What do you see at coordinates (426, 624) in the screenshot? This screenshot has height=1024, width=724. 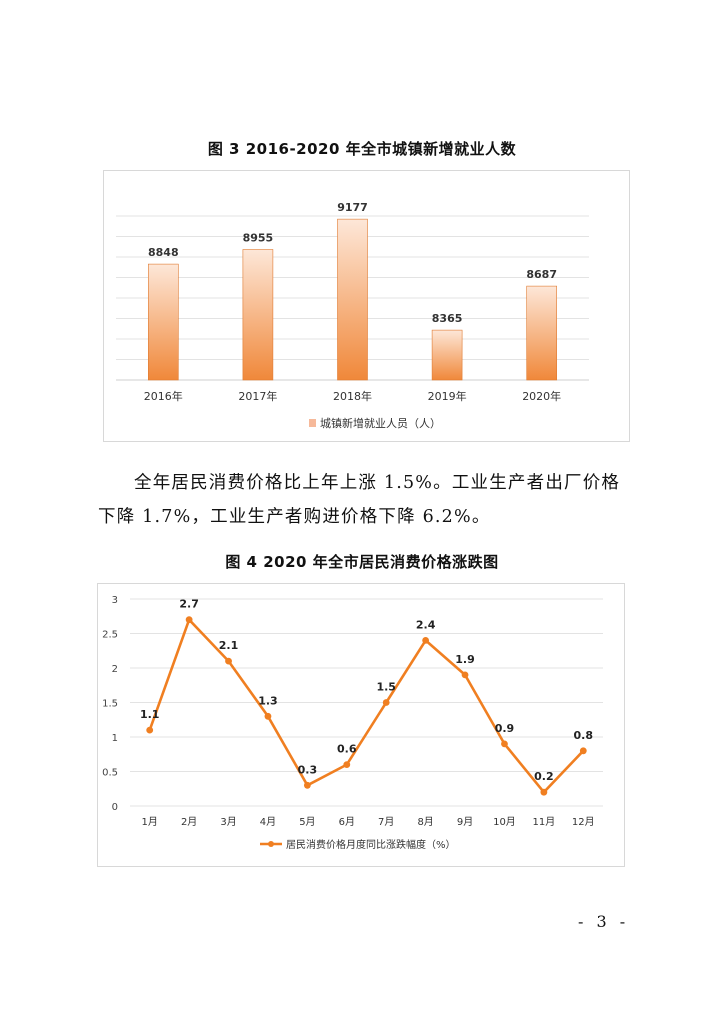 I see `point-data-label: 2.4` at bounding box center [426, 624].